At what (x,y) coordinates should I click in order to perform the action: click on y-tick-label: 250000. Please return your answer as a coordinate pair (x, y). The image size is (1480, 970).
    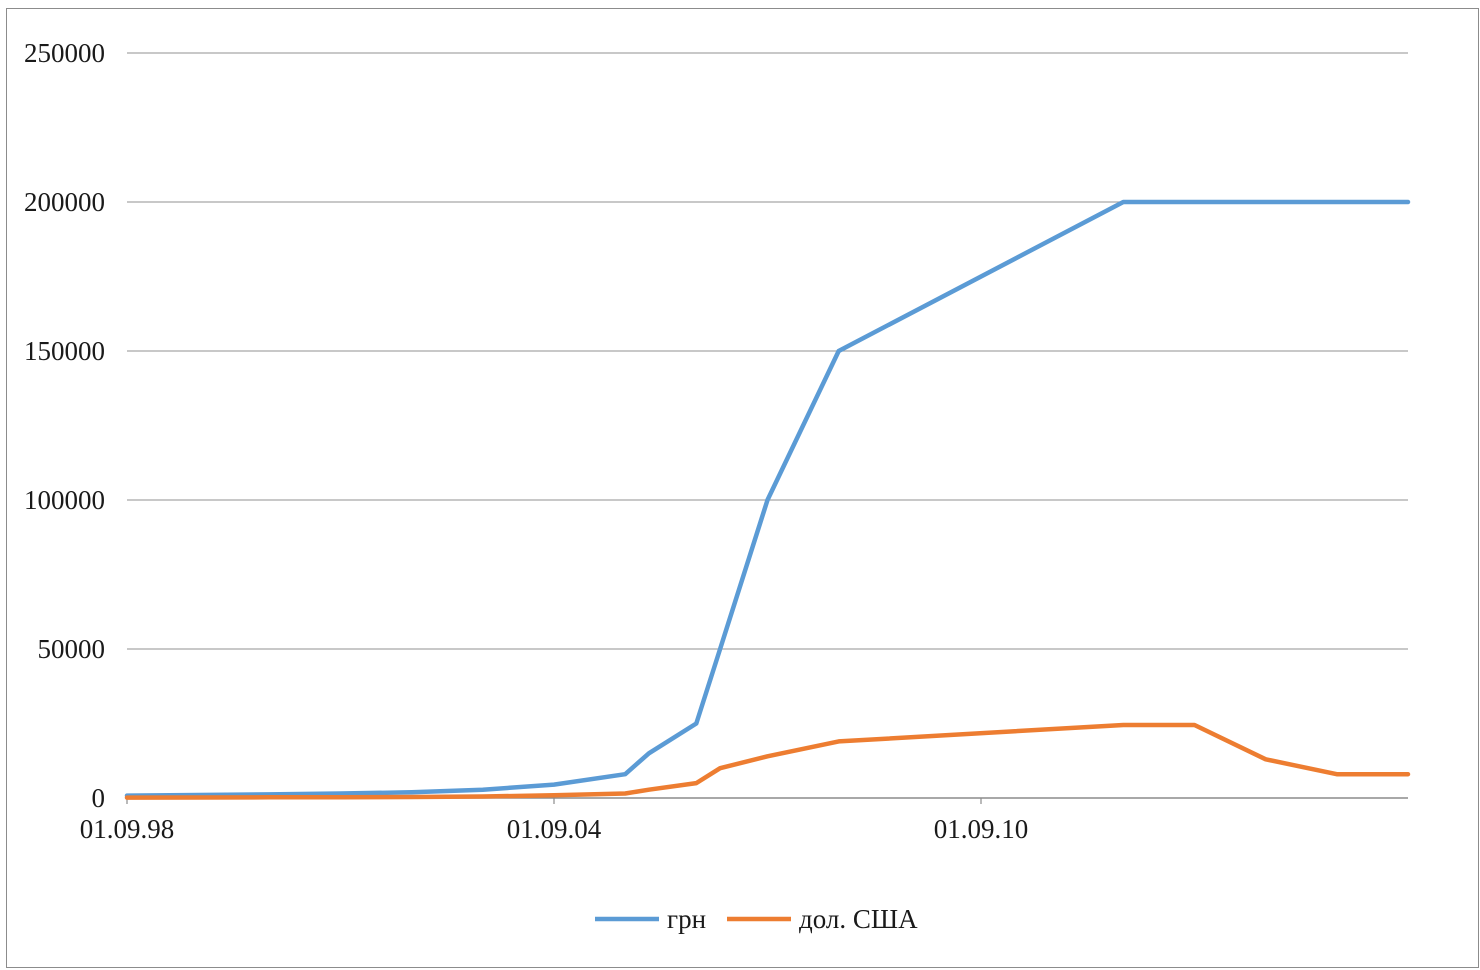
    Looking at the image, I should click on (64, 53).